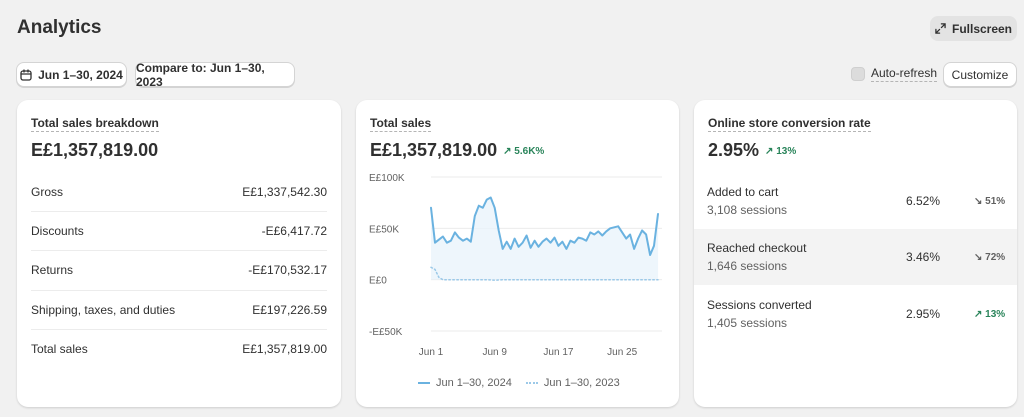 Image resolution: width=1024 pixels, height=417 pixels. Describe the element at coordinates (923, 314) in the screenshot. I see `conversion-row-pct: 2.95%` at that location.